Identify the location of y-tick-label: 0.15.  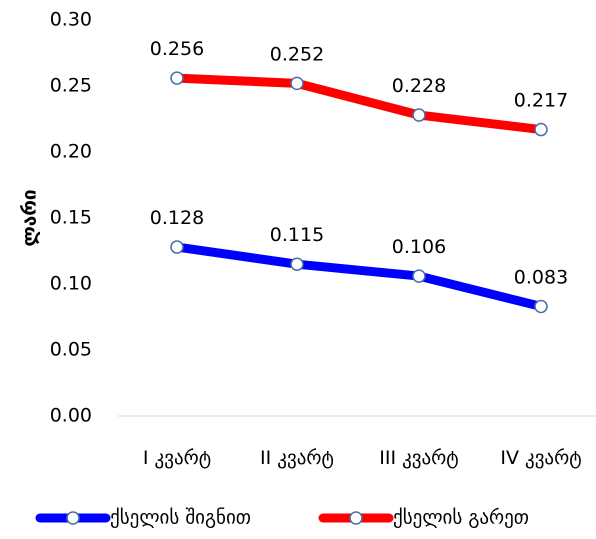
(71, 218).